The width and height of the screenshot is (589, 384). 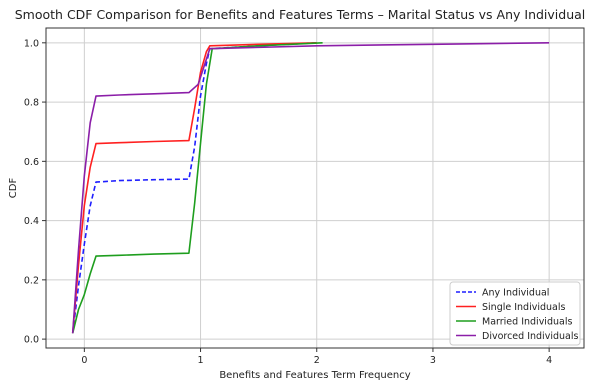 I want to click on x-axis-ticks: 0 1 2 3 4, so click(x=316, y=357).